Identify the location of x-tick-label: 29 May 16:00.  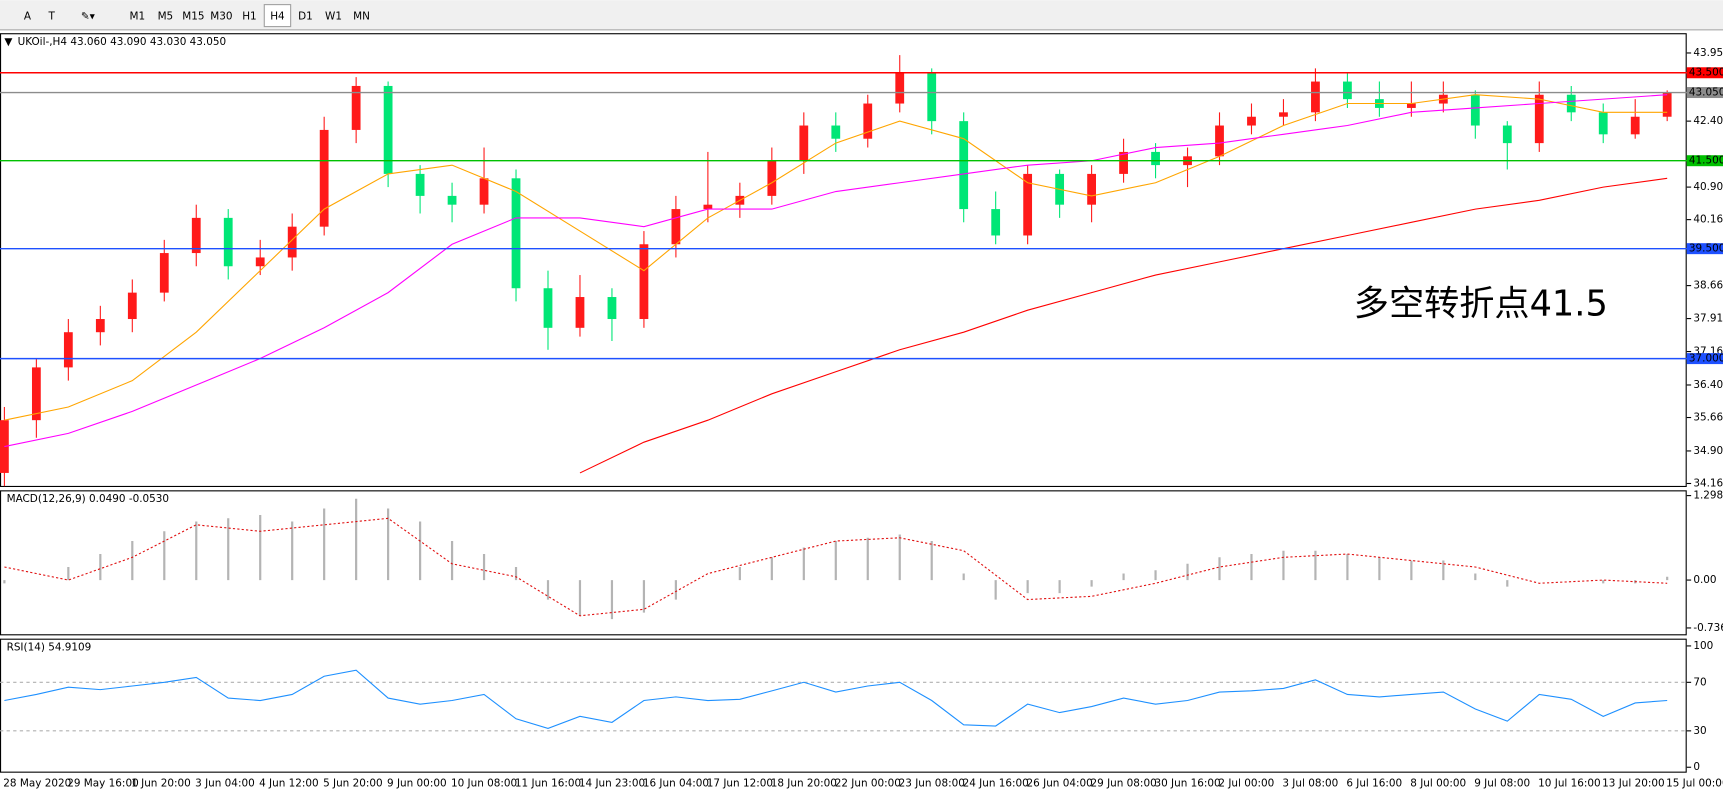
(102, 784).